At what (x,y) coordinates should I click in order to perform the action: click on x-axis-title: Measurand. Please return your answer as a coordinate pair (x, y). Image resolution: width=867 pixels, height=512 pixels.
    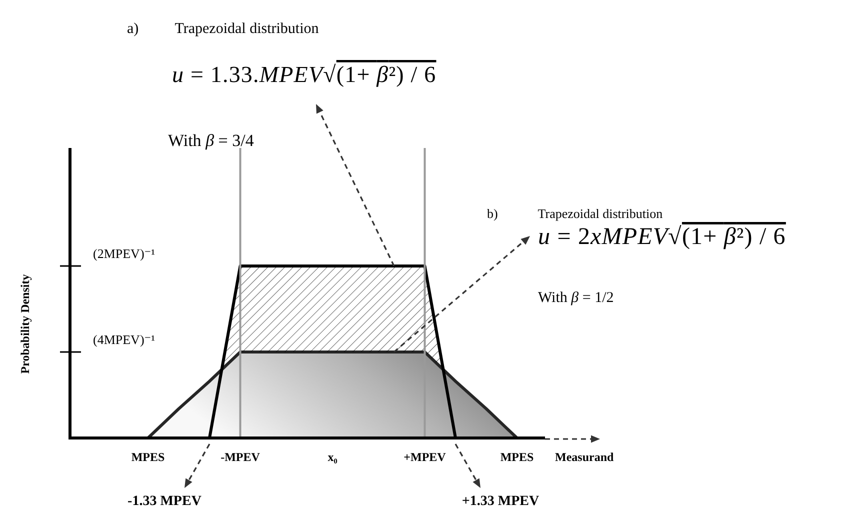
    Looking at the image, I should click on (584, 457).